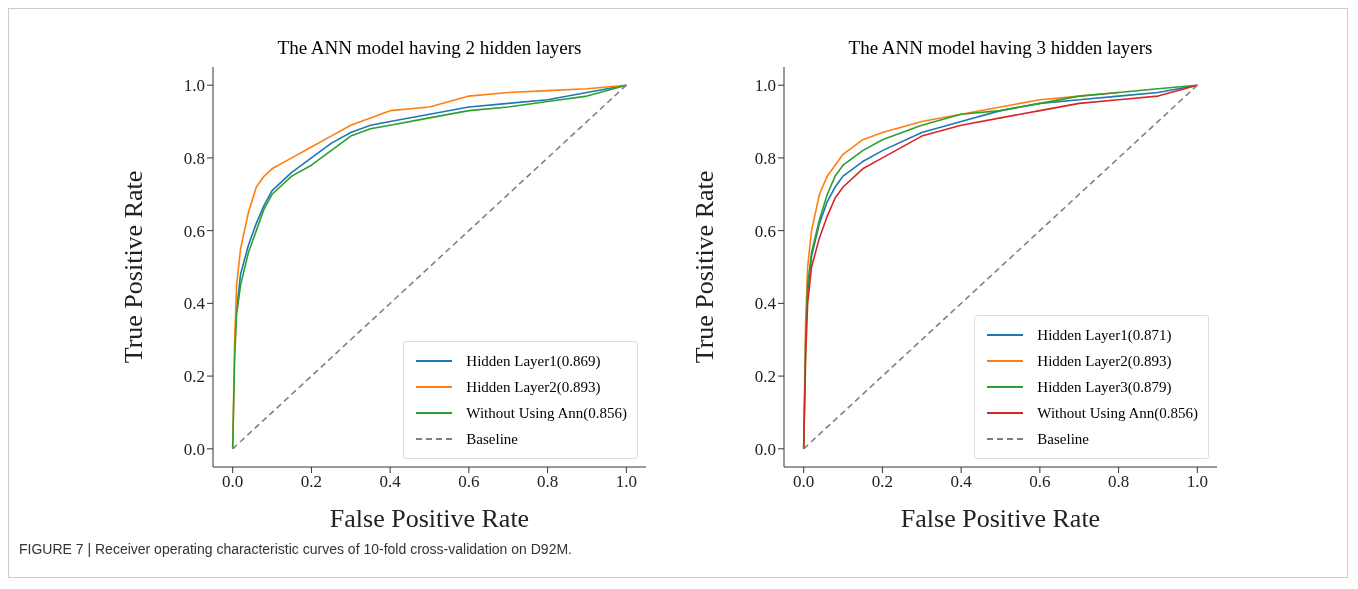  Describe the element at coordinates (296, 549) in the screenshot. I see `caption: FIGURE 7 | Receiver operating characteristic curves of 10-fold cross-validation on D92M.` at that location.